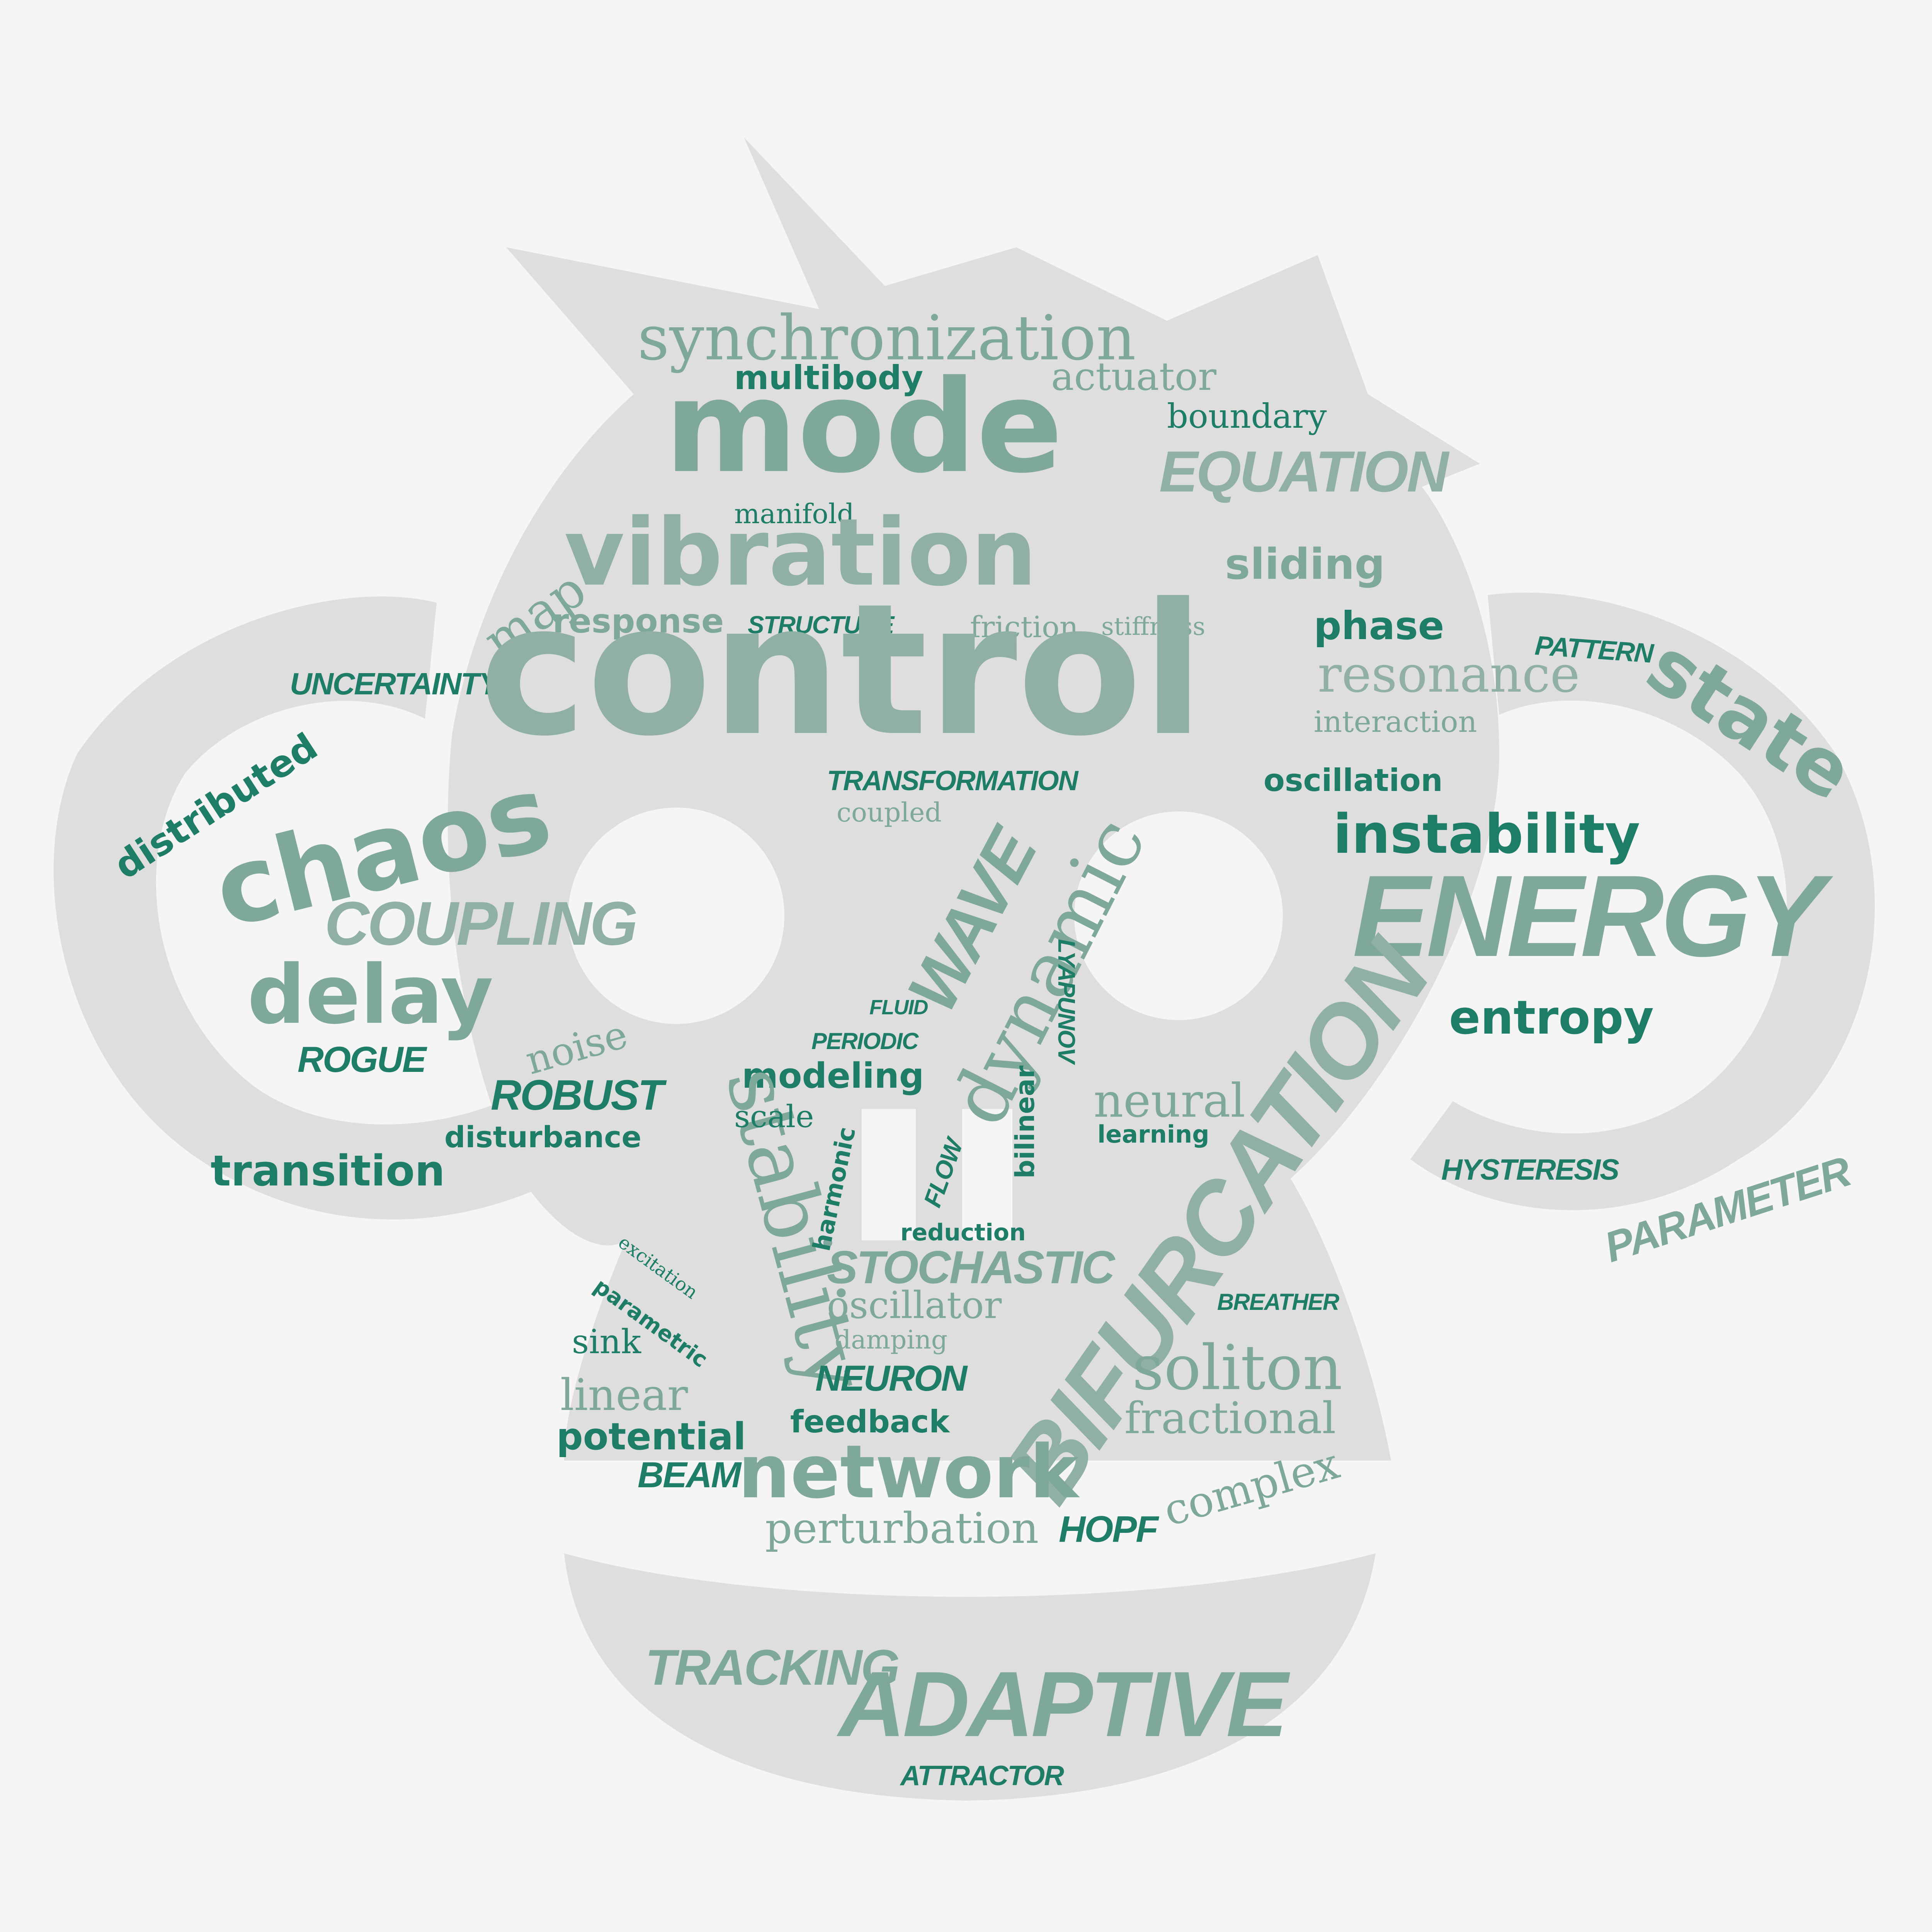  I want to click on word-robust: ROBUST, so click(578, 1095).